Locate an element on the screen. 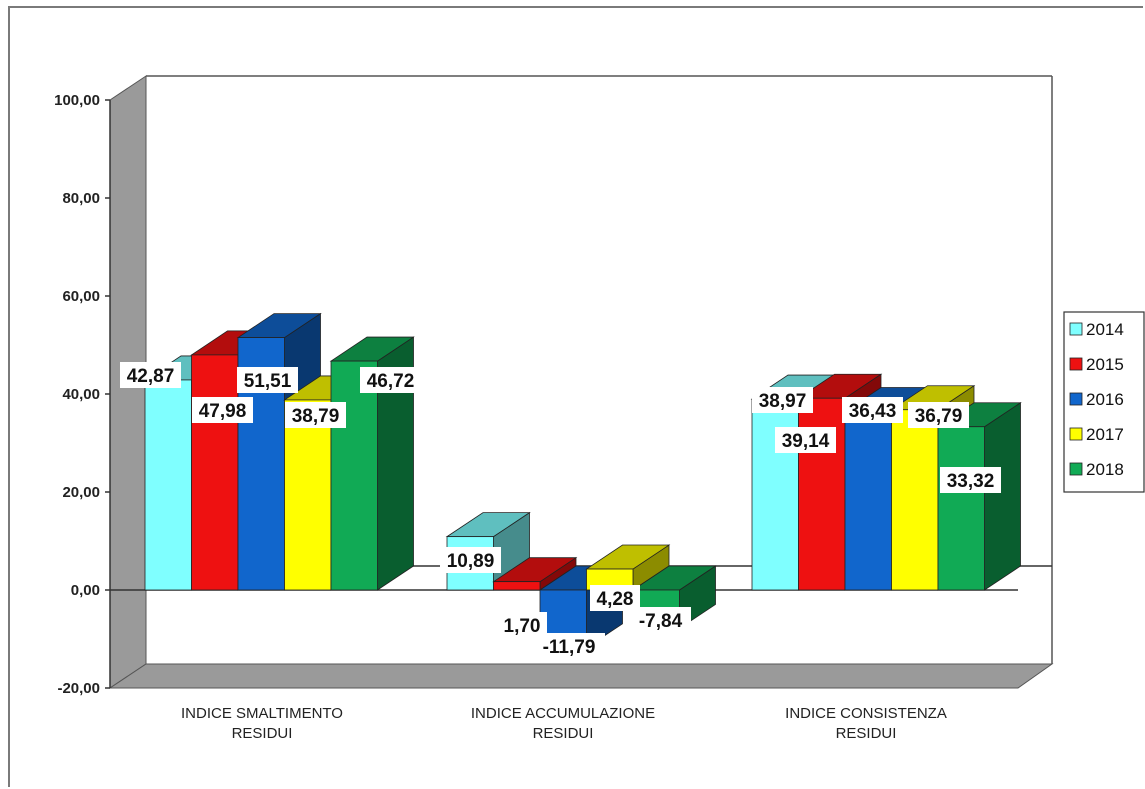 The width and height of the screenshot is (1145, 789). legend-label-2014: 2014 is located at coordinates (1105, 329).